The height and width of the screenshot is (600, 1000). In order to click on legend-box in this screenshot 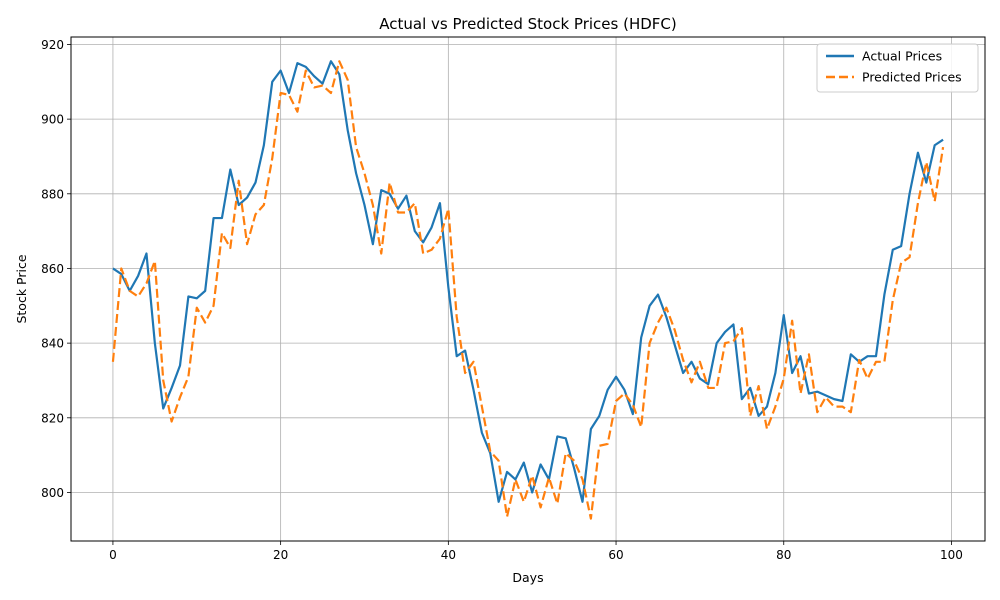, I will do `click(897, 68)`.